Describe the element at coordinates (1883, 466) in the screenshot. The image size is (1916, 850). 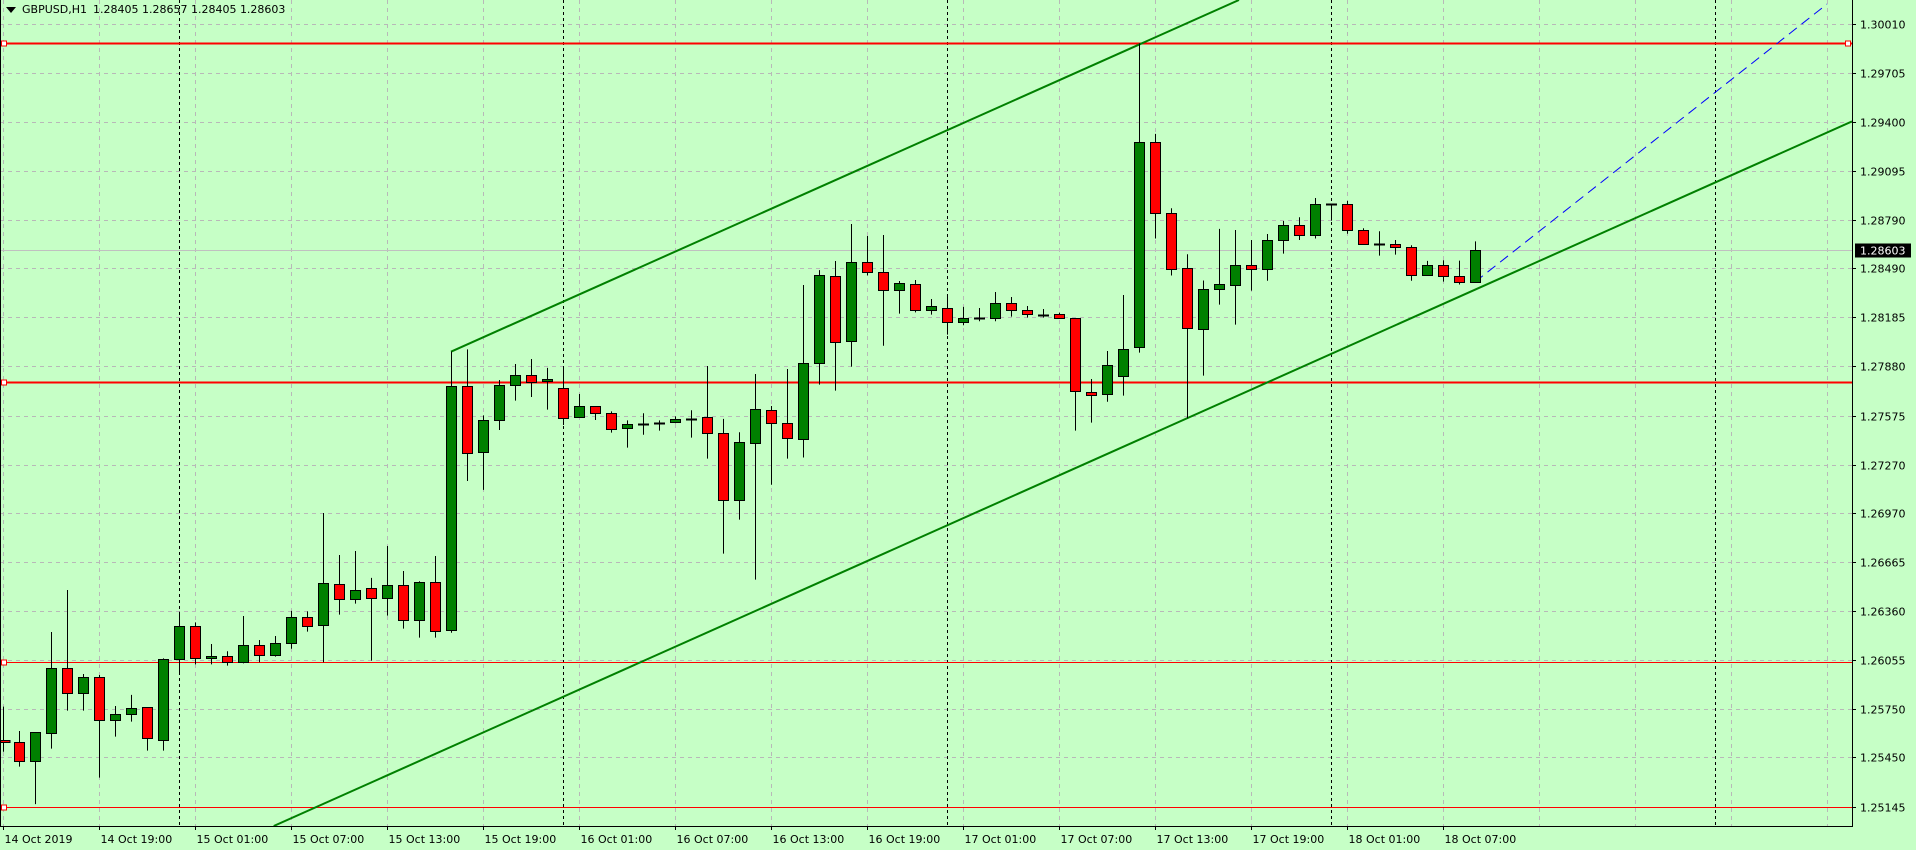
I see `price-axis-label: 1.27270` at that location.